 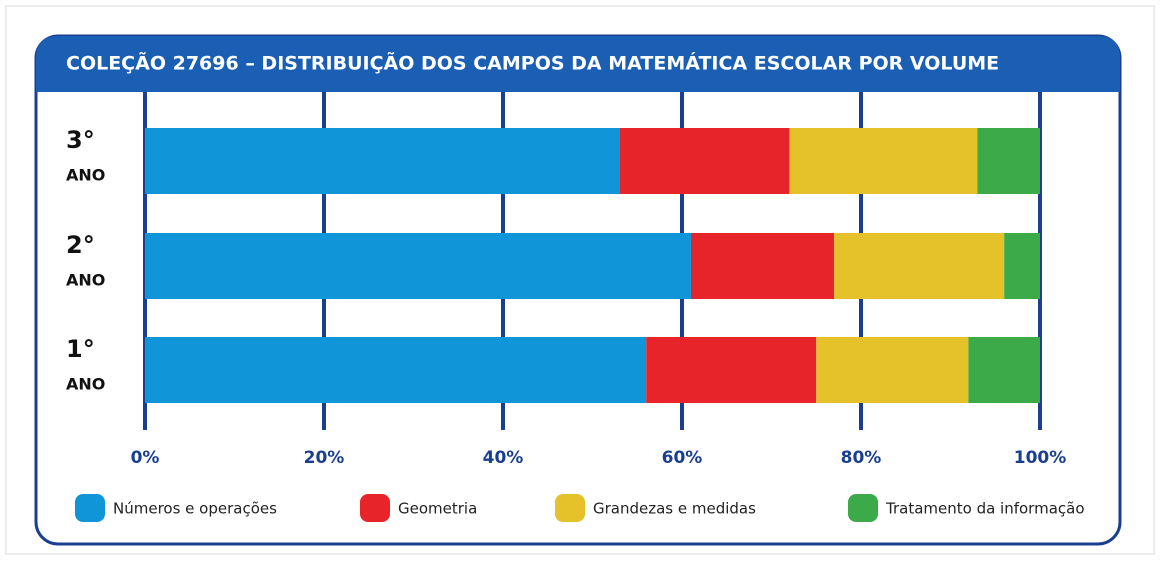 I want to click on legend-label: Números e operações, so click(x=195, y=509).